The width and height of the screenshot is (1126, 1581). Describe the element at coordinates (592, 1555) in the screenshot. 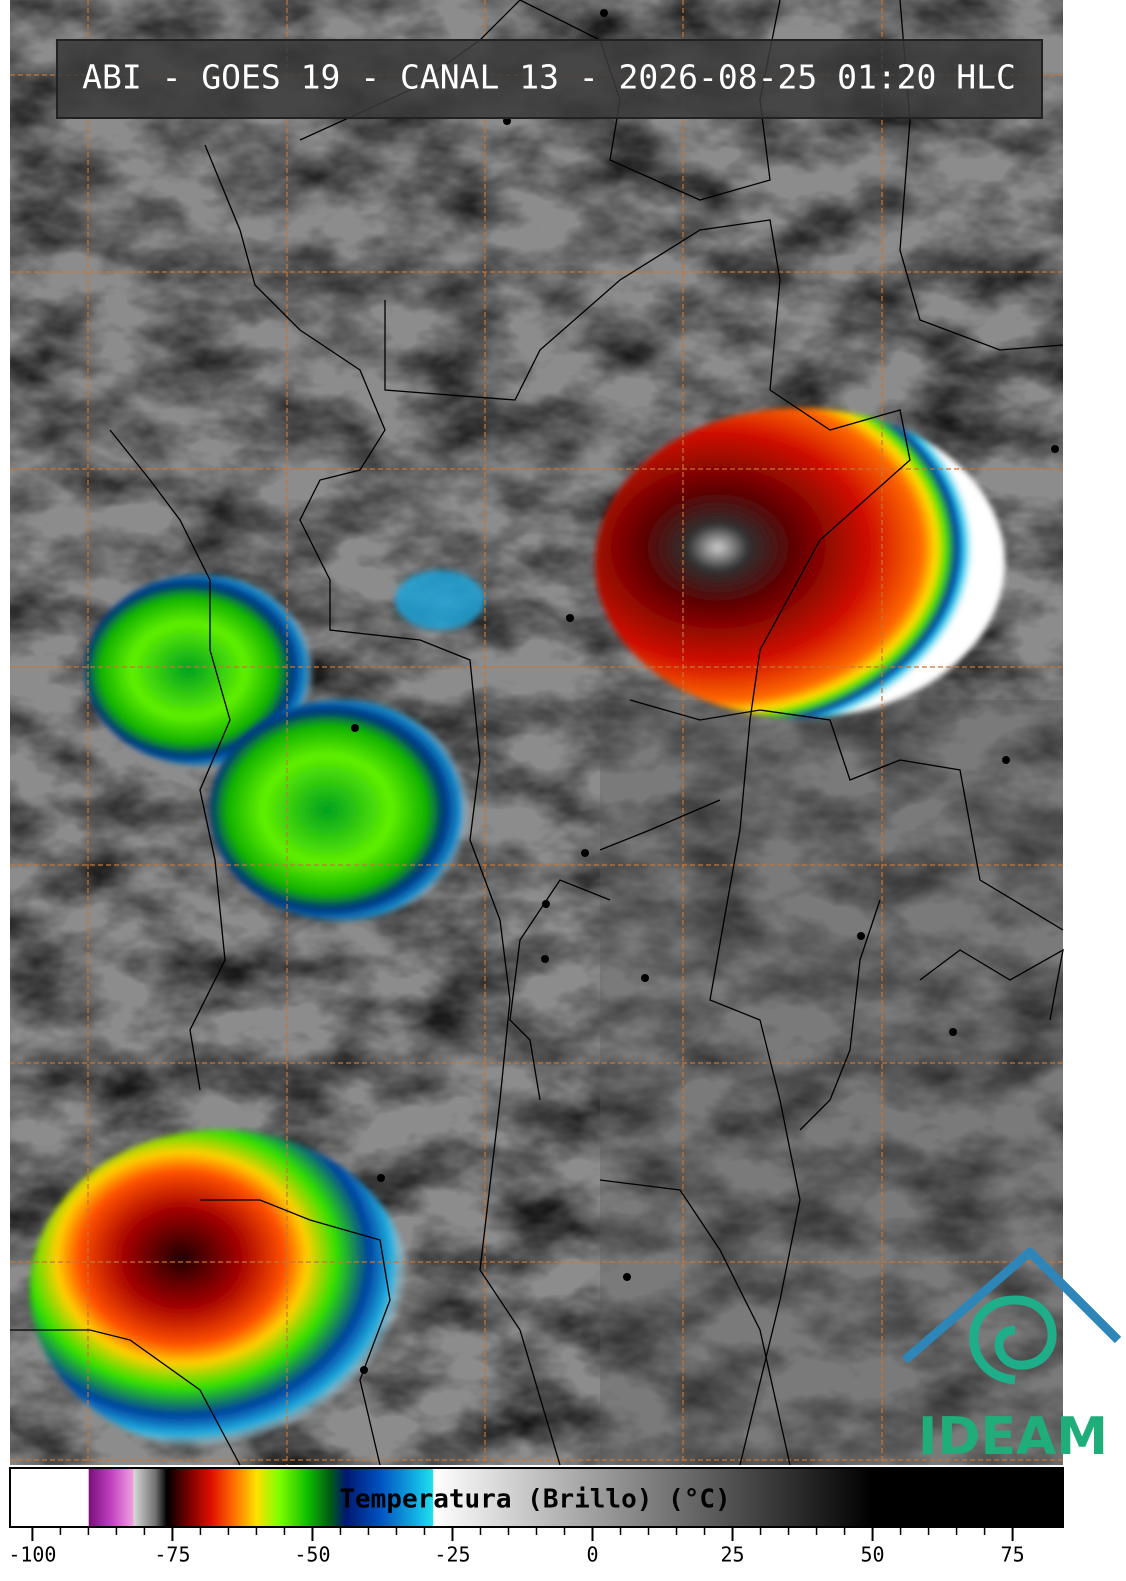

I see `tick-label: 0` at that location.